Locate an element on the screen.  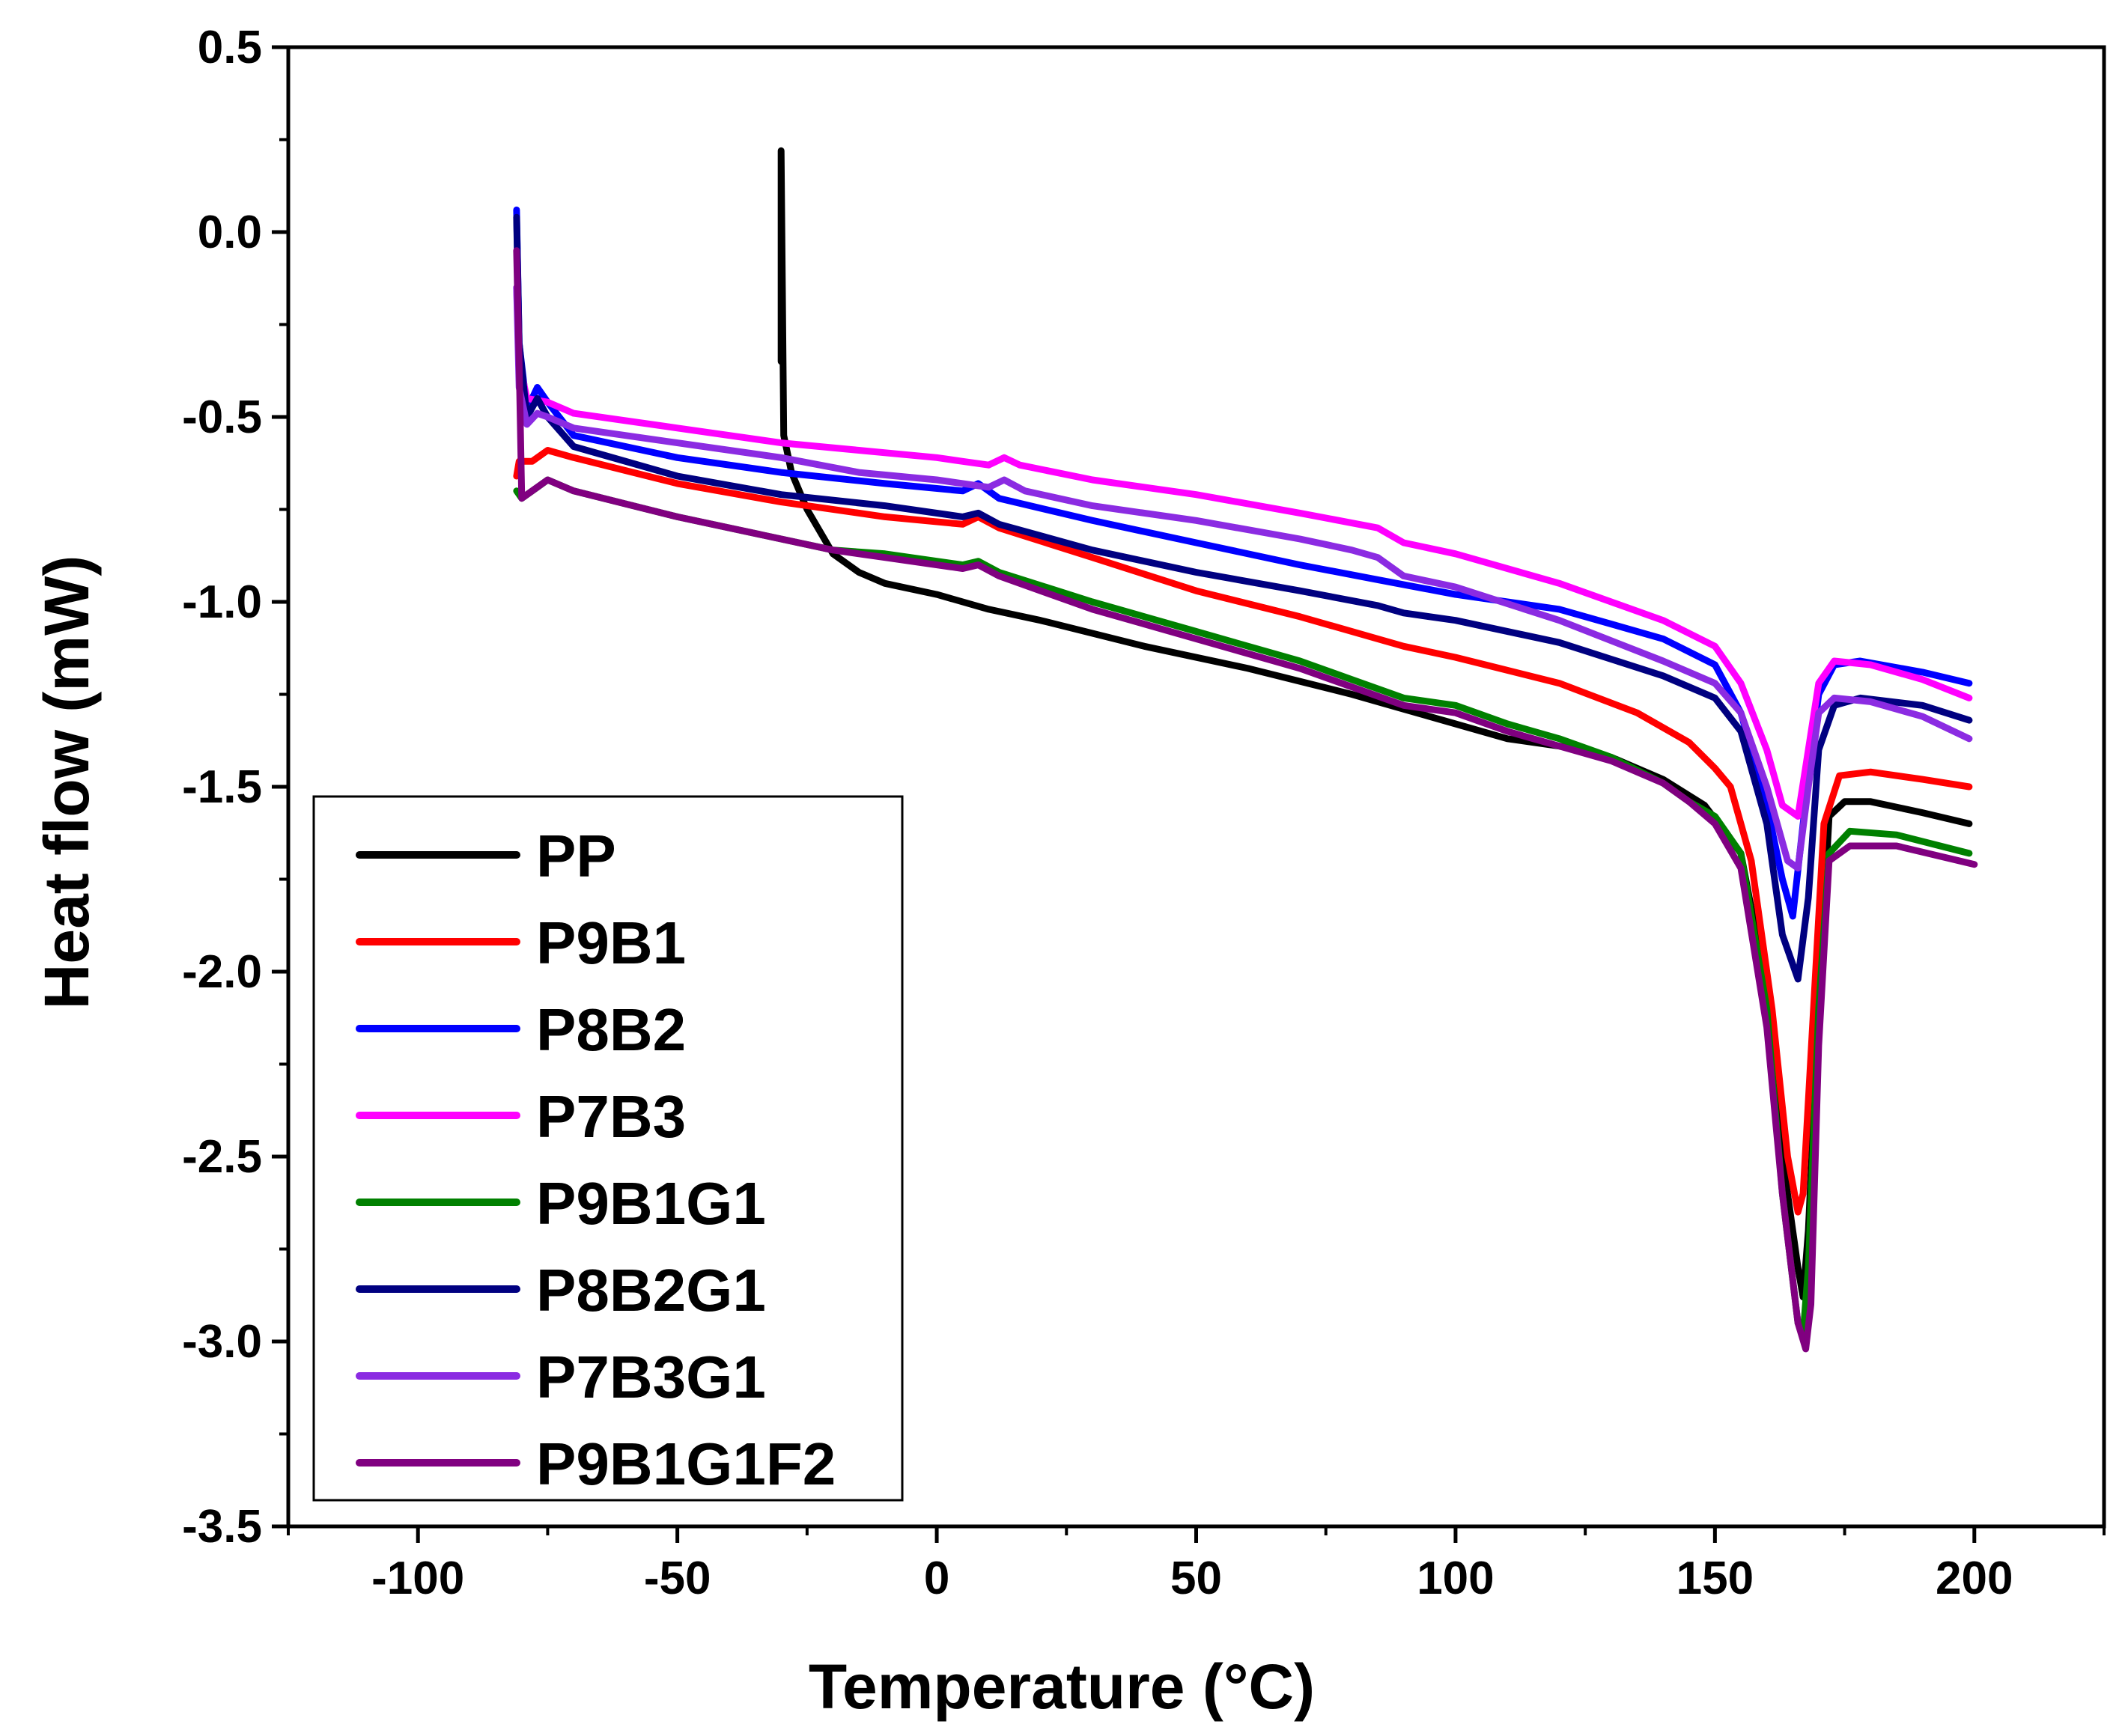
x-tick-label: 150 is located at coordinates (1715, 1578).